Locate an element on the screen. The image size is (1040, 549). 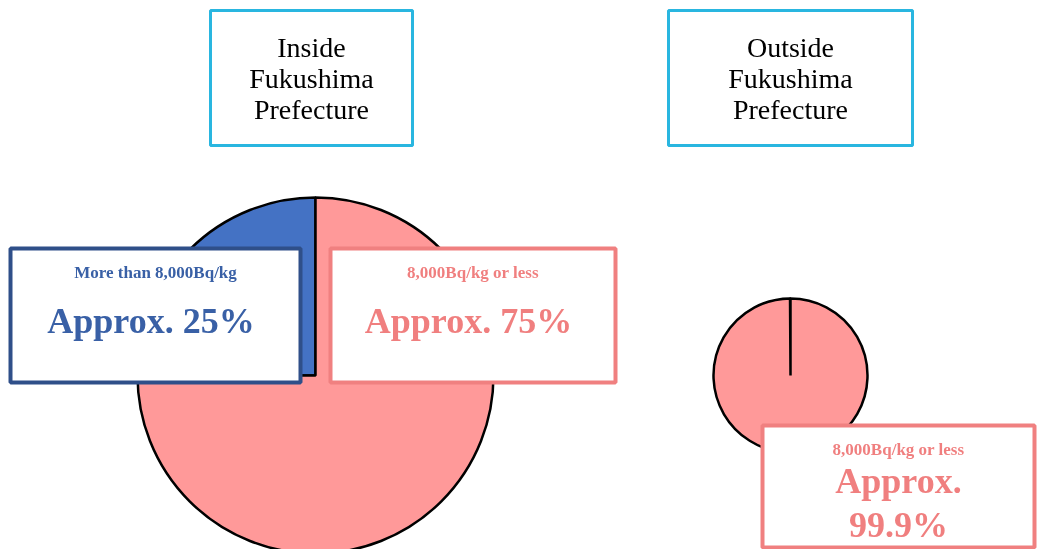
data-label: Approx. 75% is located at coordinates (468, 320).